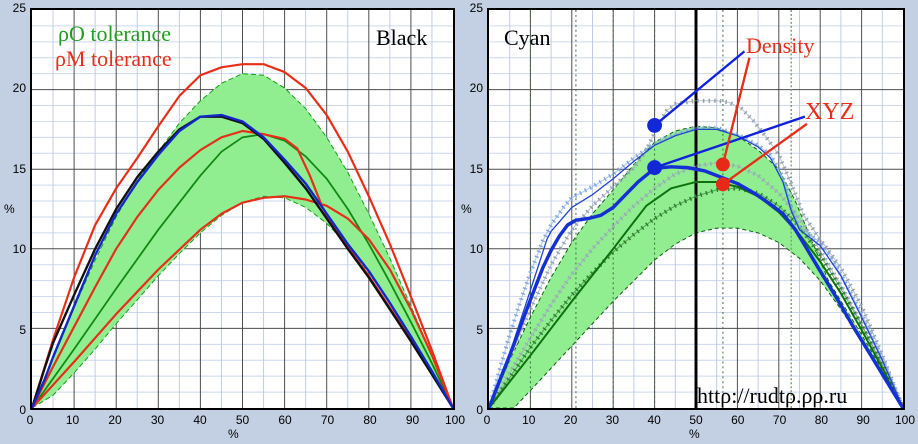  I want to click on density-callout-label: Density, so click(780, 45).